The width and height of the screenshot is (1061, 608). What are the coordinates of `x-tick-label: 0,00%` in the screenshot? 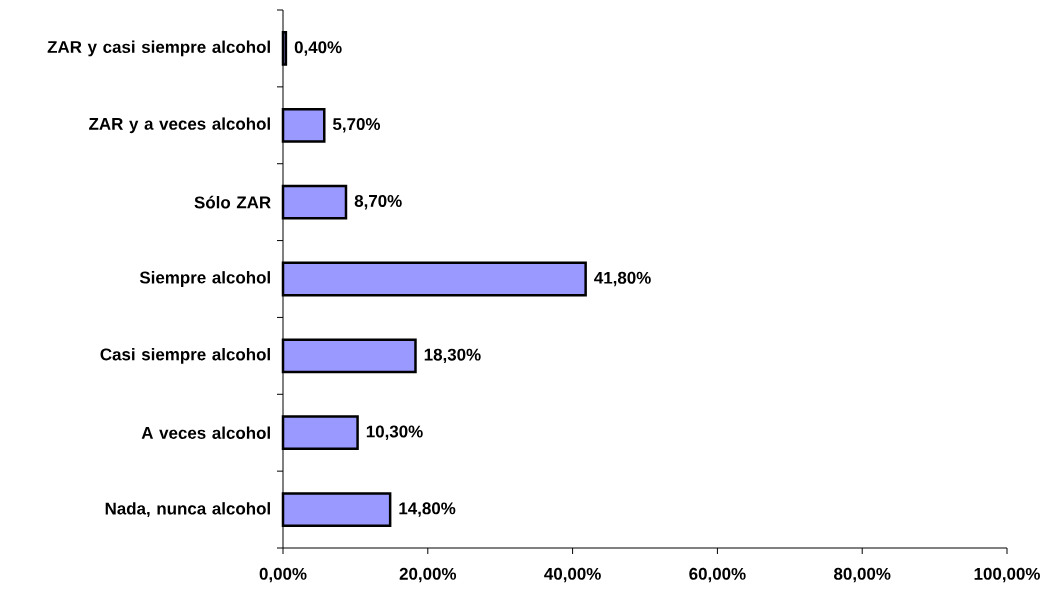 It's located at (283, 575).